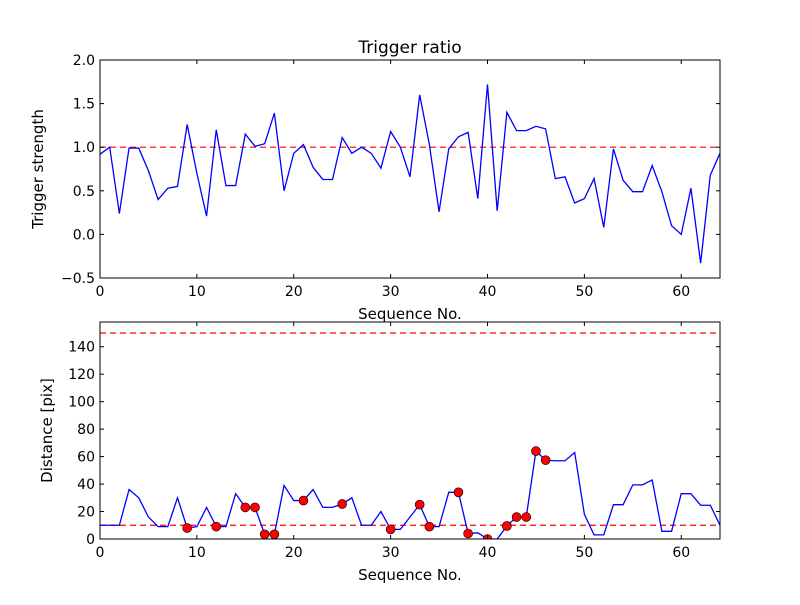 This screenshot has width=800, height=605. What do you see at coordinates (84, 105) in the screenshot?
I see `y-tick-label: 1.5` at bounding box center [84, 105].